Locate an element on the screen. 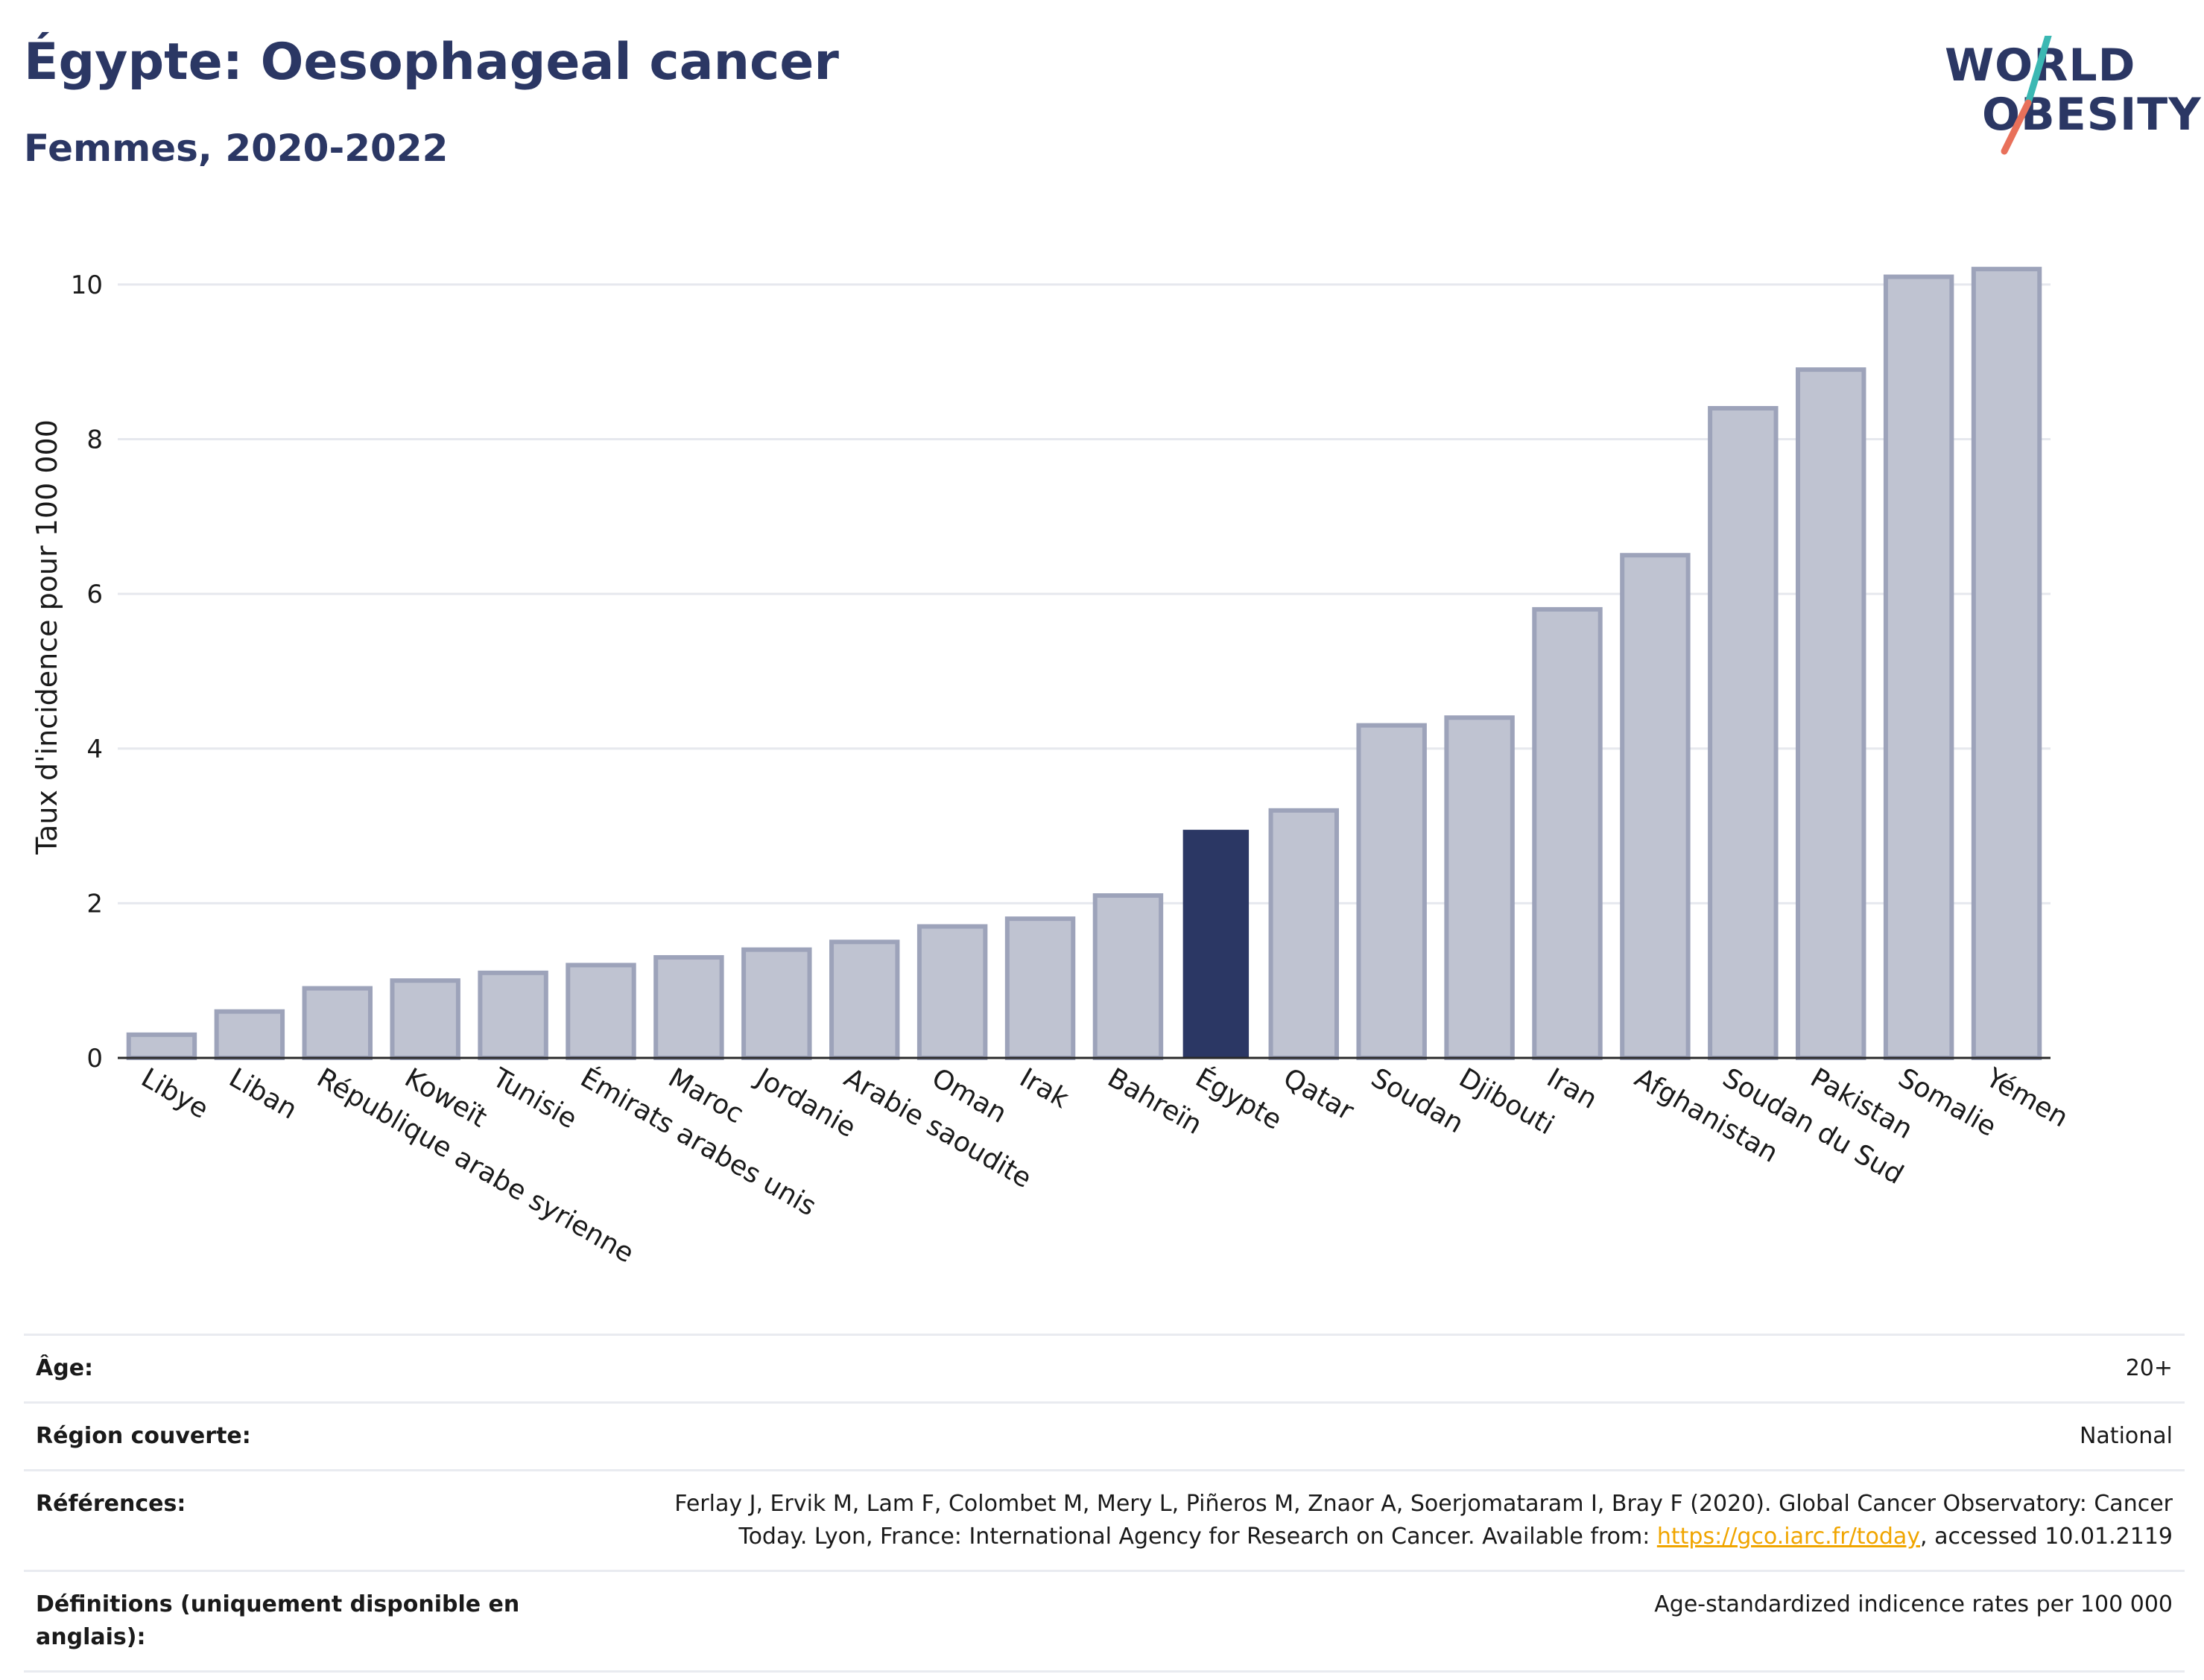 This screenshot has height=1680, width=2204. x-tick-label: Jordanie is located at coordinates (805, 1103).